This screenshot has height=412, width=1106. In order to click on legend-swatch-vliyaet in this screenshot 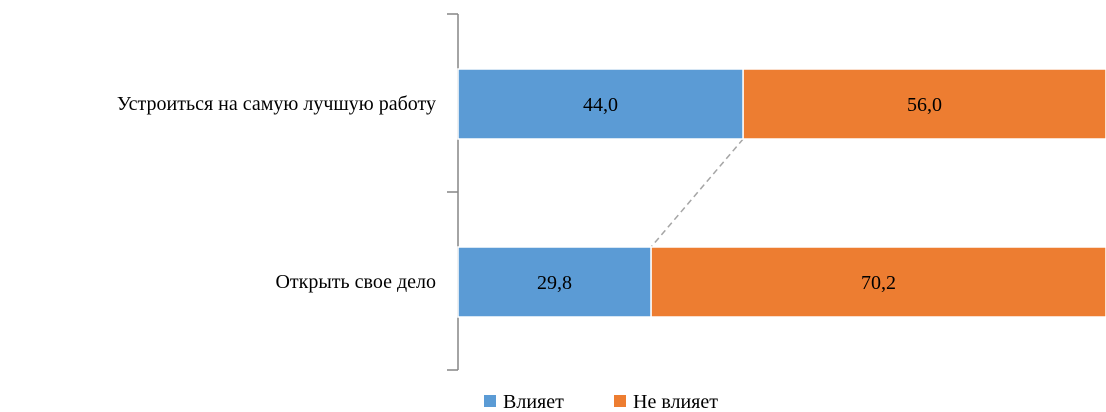, I will do `click(490, 401)`.